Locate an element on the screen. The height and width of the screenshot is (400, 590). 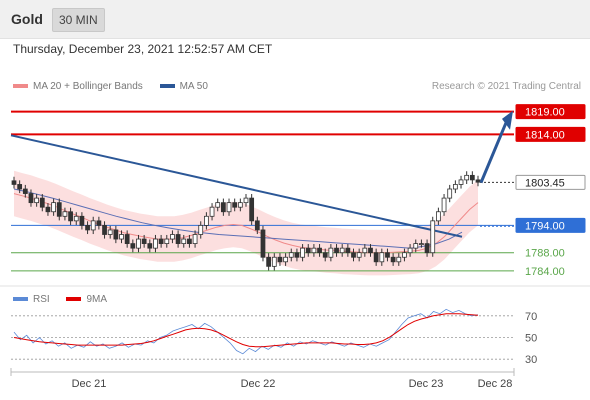
level-label-1794.00: 1794.00 is located at coordinates (545, 226).